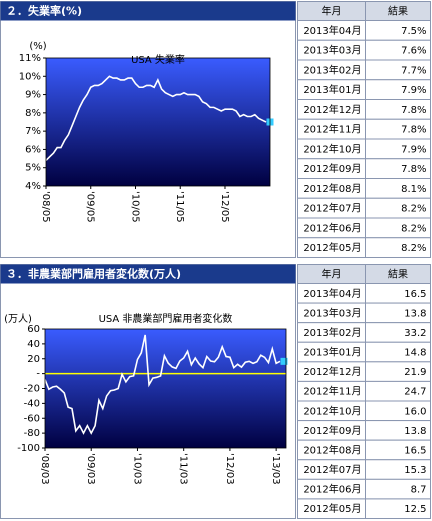  Describe the element at coordinates (38, 374) in the screenshot. I see `y-tick-label: -` at that location.